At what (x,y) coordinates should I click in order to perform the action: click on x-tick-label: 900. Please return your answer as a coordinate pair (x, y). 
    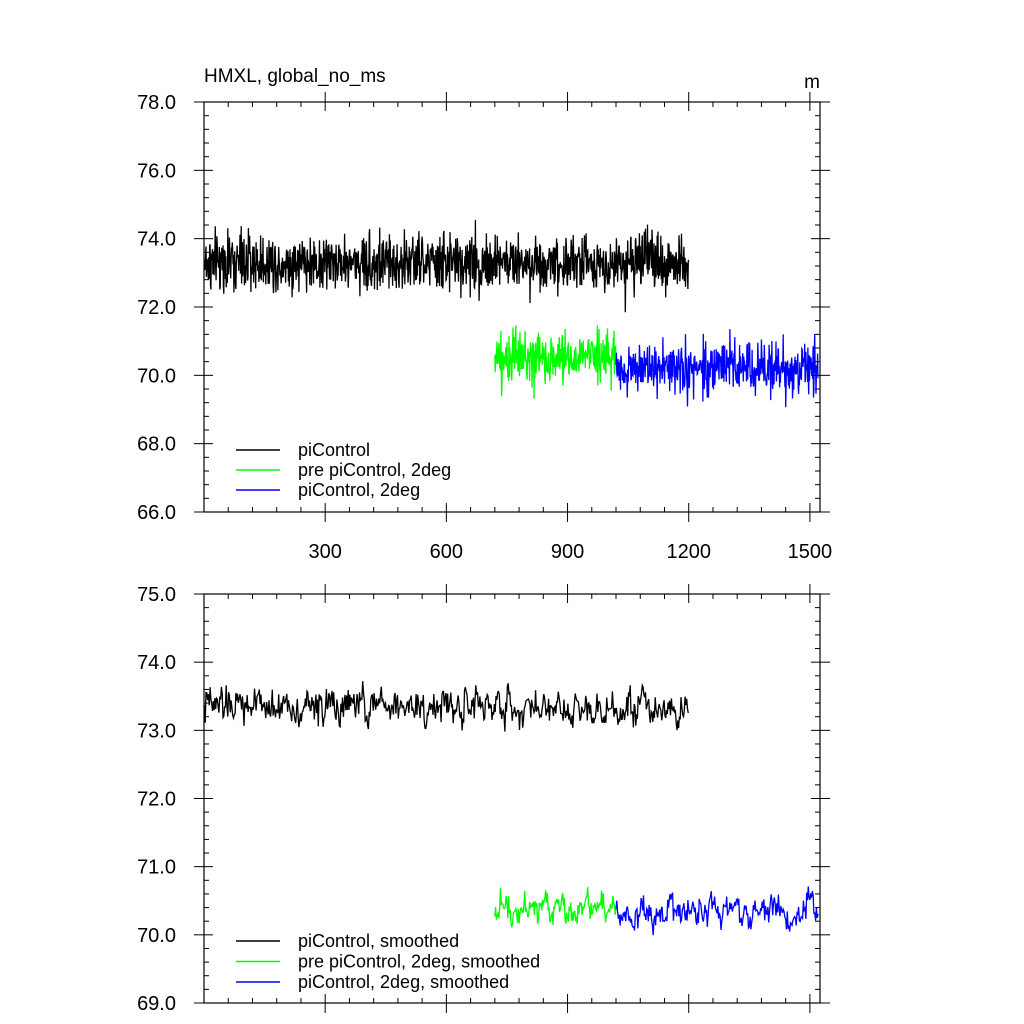
    Looking at the image, I should click on (567, 552).